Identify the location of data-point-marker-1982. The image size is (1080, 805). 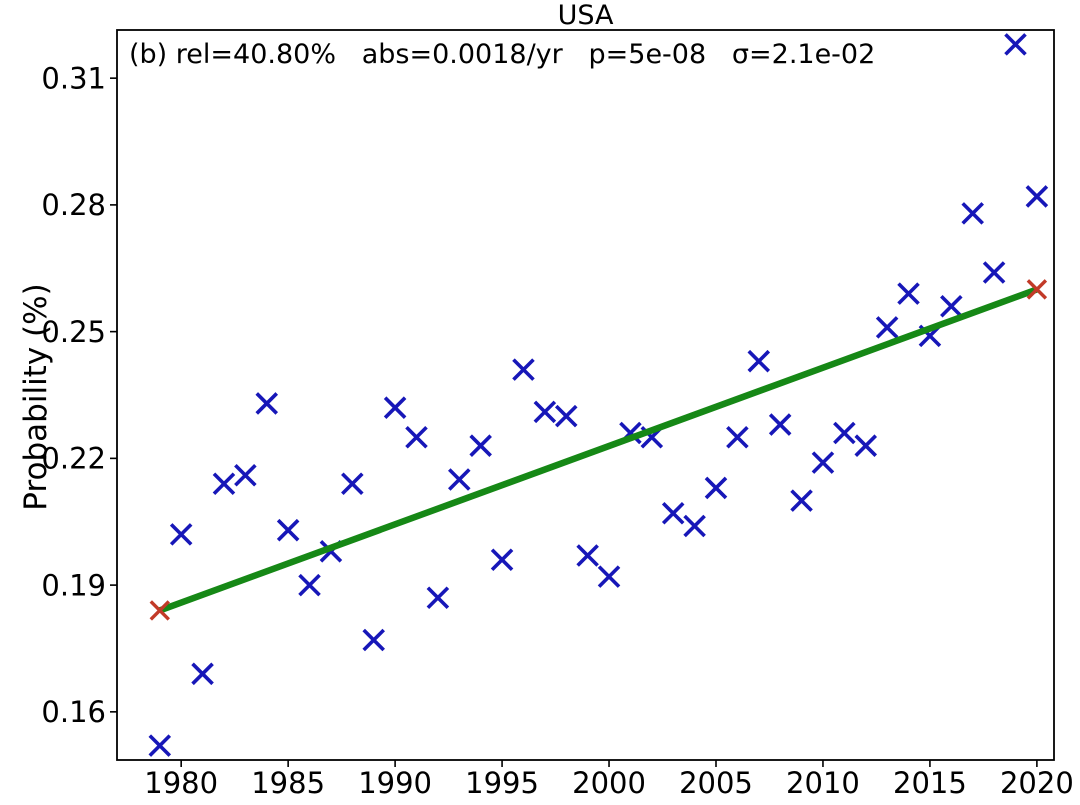
(224, 483).